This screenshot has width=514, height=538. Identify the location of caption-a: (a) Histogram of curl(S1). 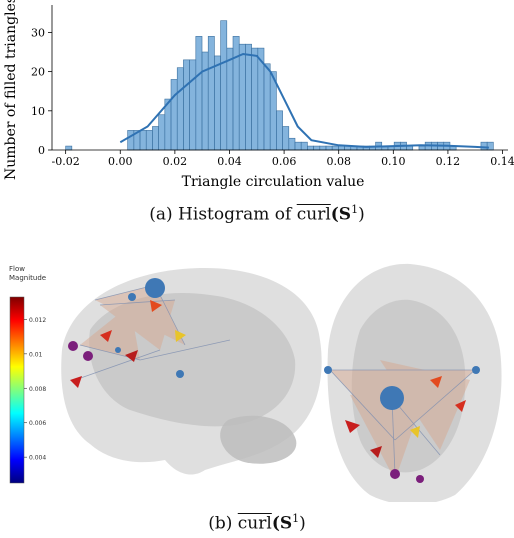
(257, 214).